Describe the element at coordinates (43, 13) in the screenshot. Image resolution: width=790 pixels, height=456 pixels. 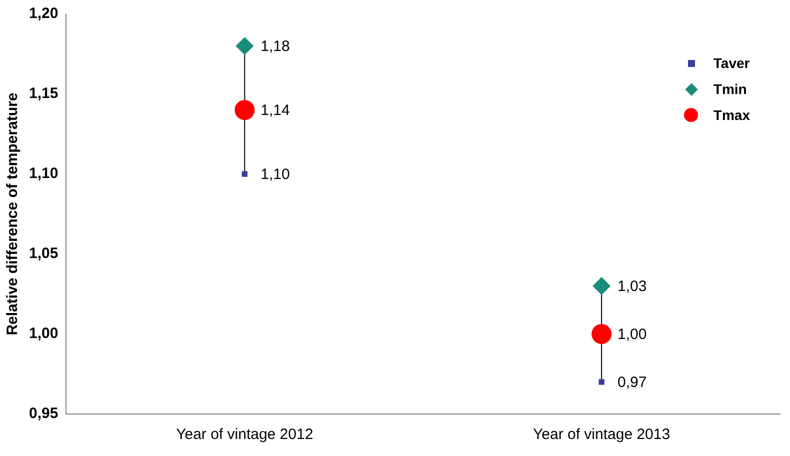
I see `y-tick-label: 1,20` at that location.